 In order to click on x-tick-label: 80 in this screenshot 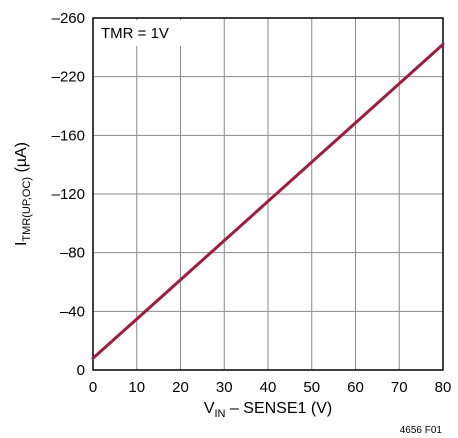, I will do `click(443, 387)`.